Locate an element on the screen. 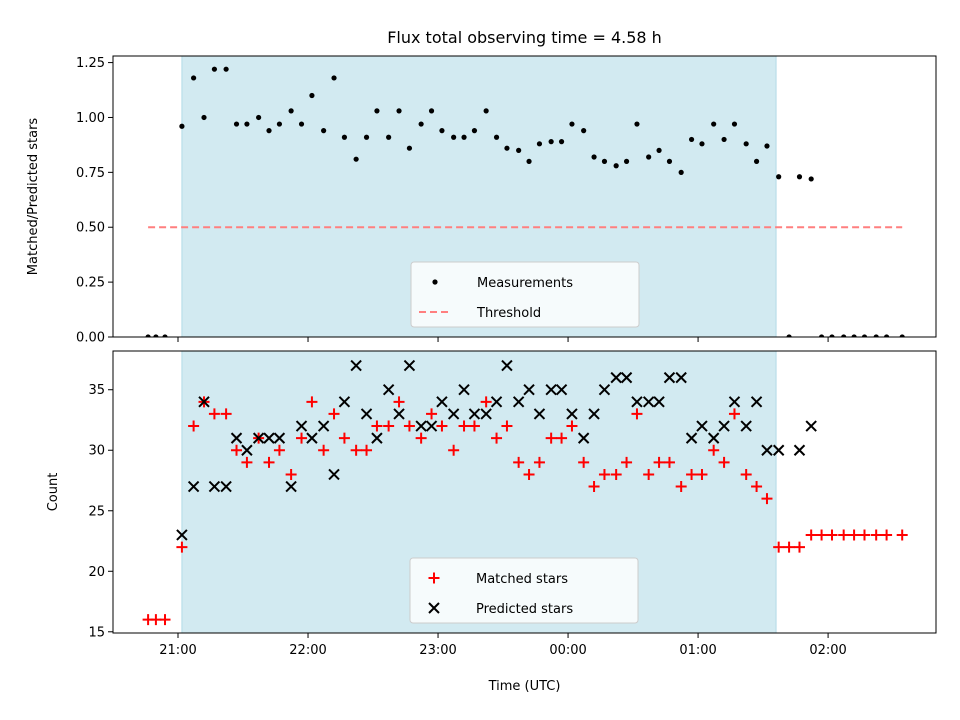  y-axis-label: Matched/Predicted stars is located at coordinates (33, 197).